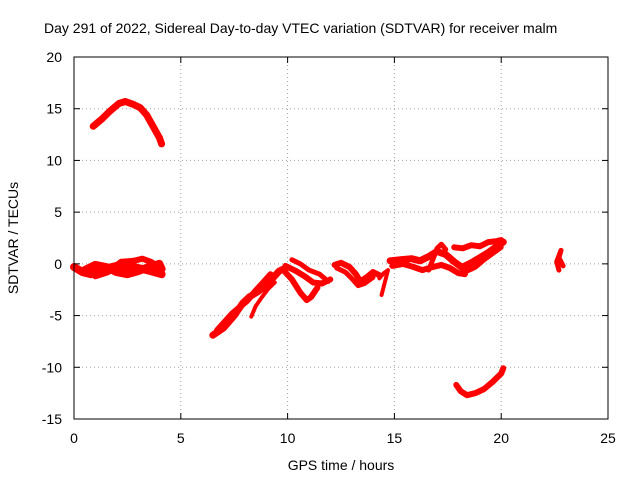  I want to click on series-arc-9b, so click(428, 269).